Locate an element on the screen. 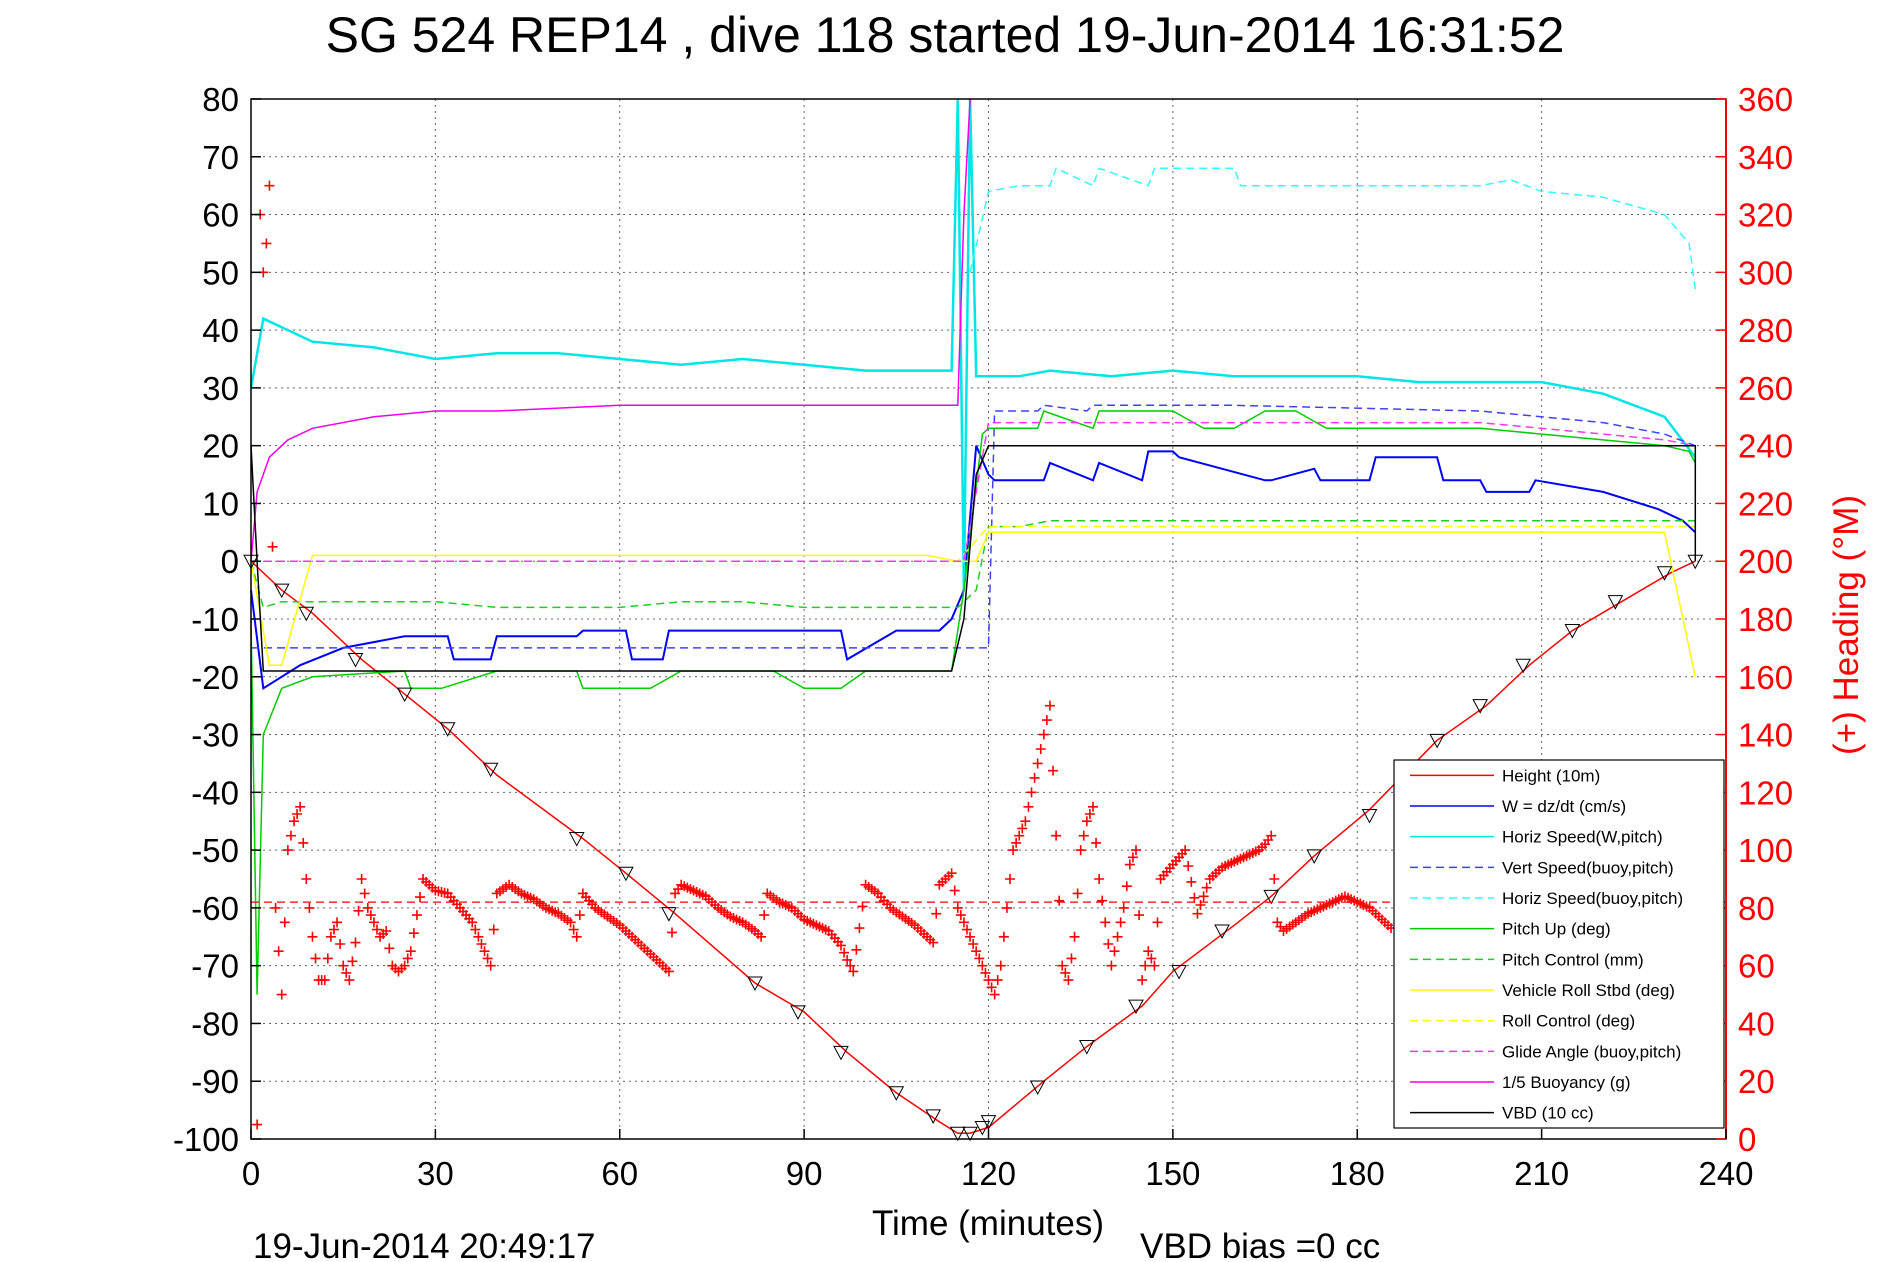 This screenshot has height=1262, width=1891. legend-label-buoy: 1/5 Buoyancy (g) is located at coordinates (1566, 1082).